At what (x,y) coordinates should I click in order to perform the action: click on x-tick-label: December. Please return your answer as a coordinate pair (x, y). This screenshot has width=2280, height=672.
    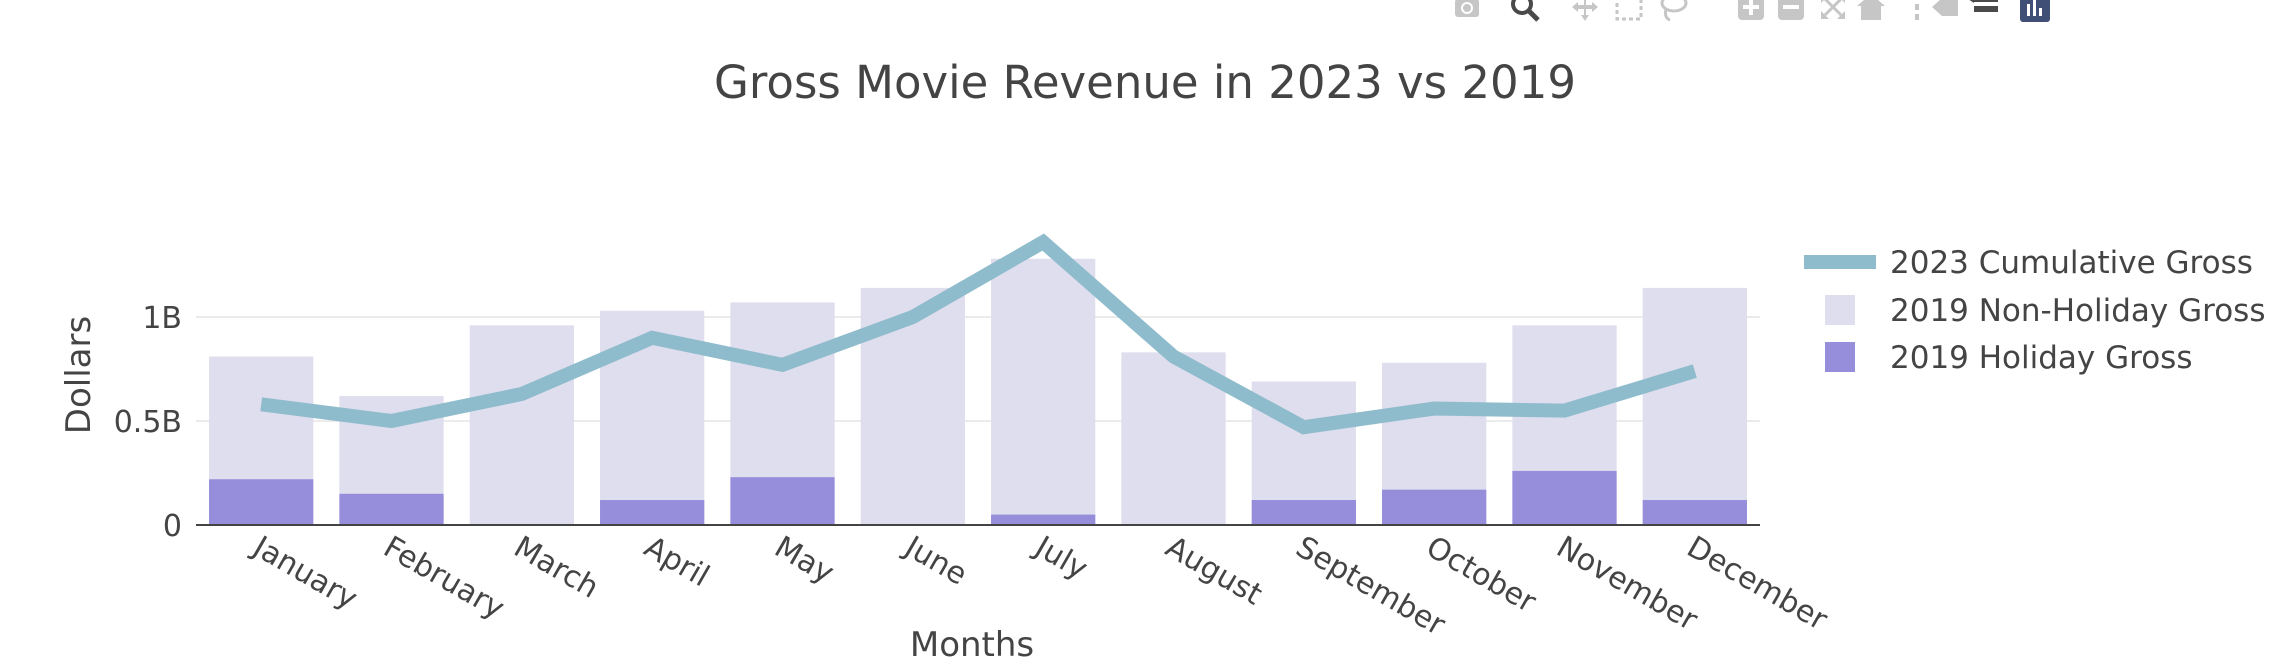
    Looking at the image, I should click on (1757, 584).